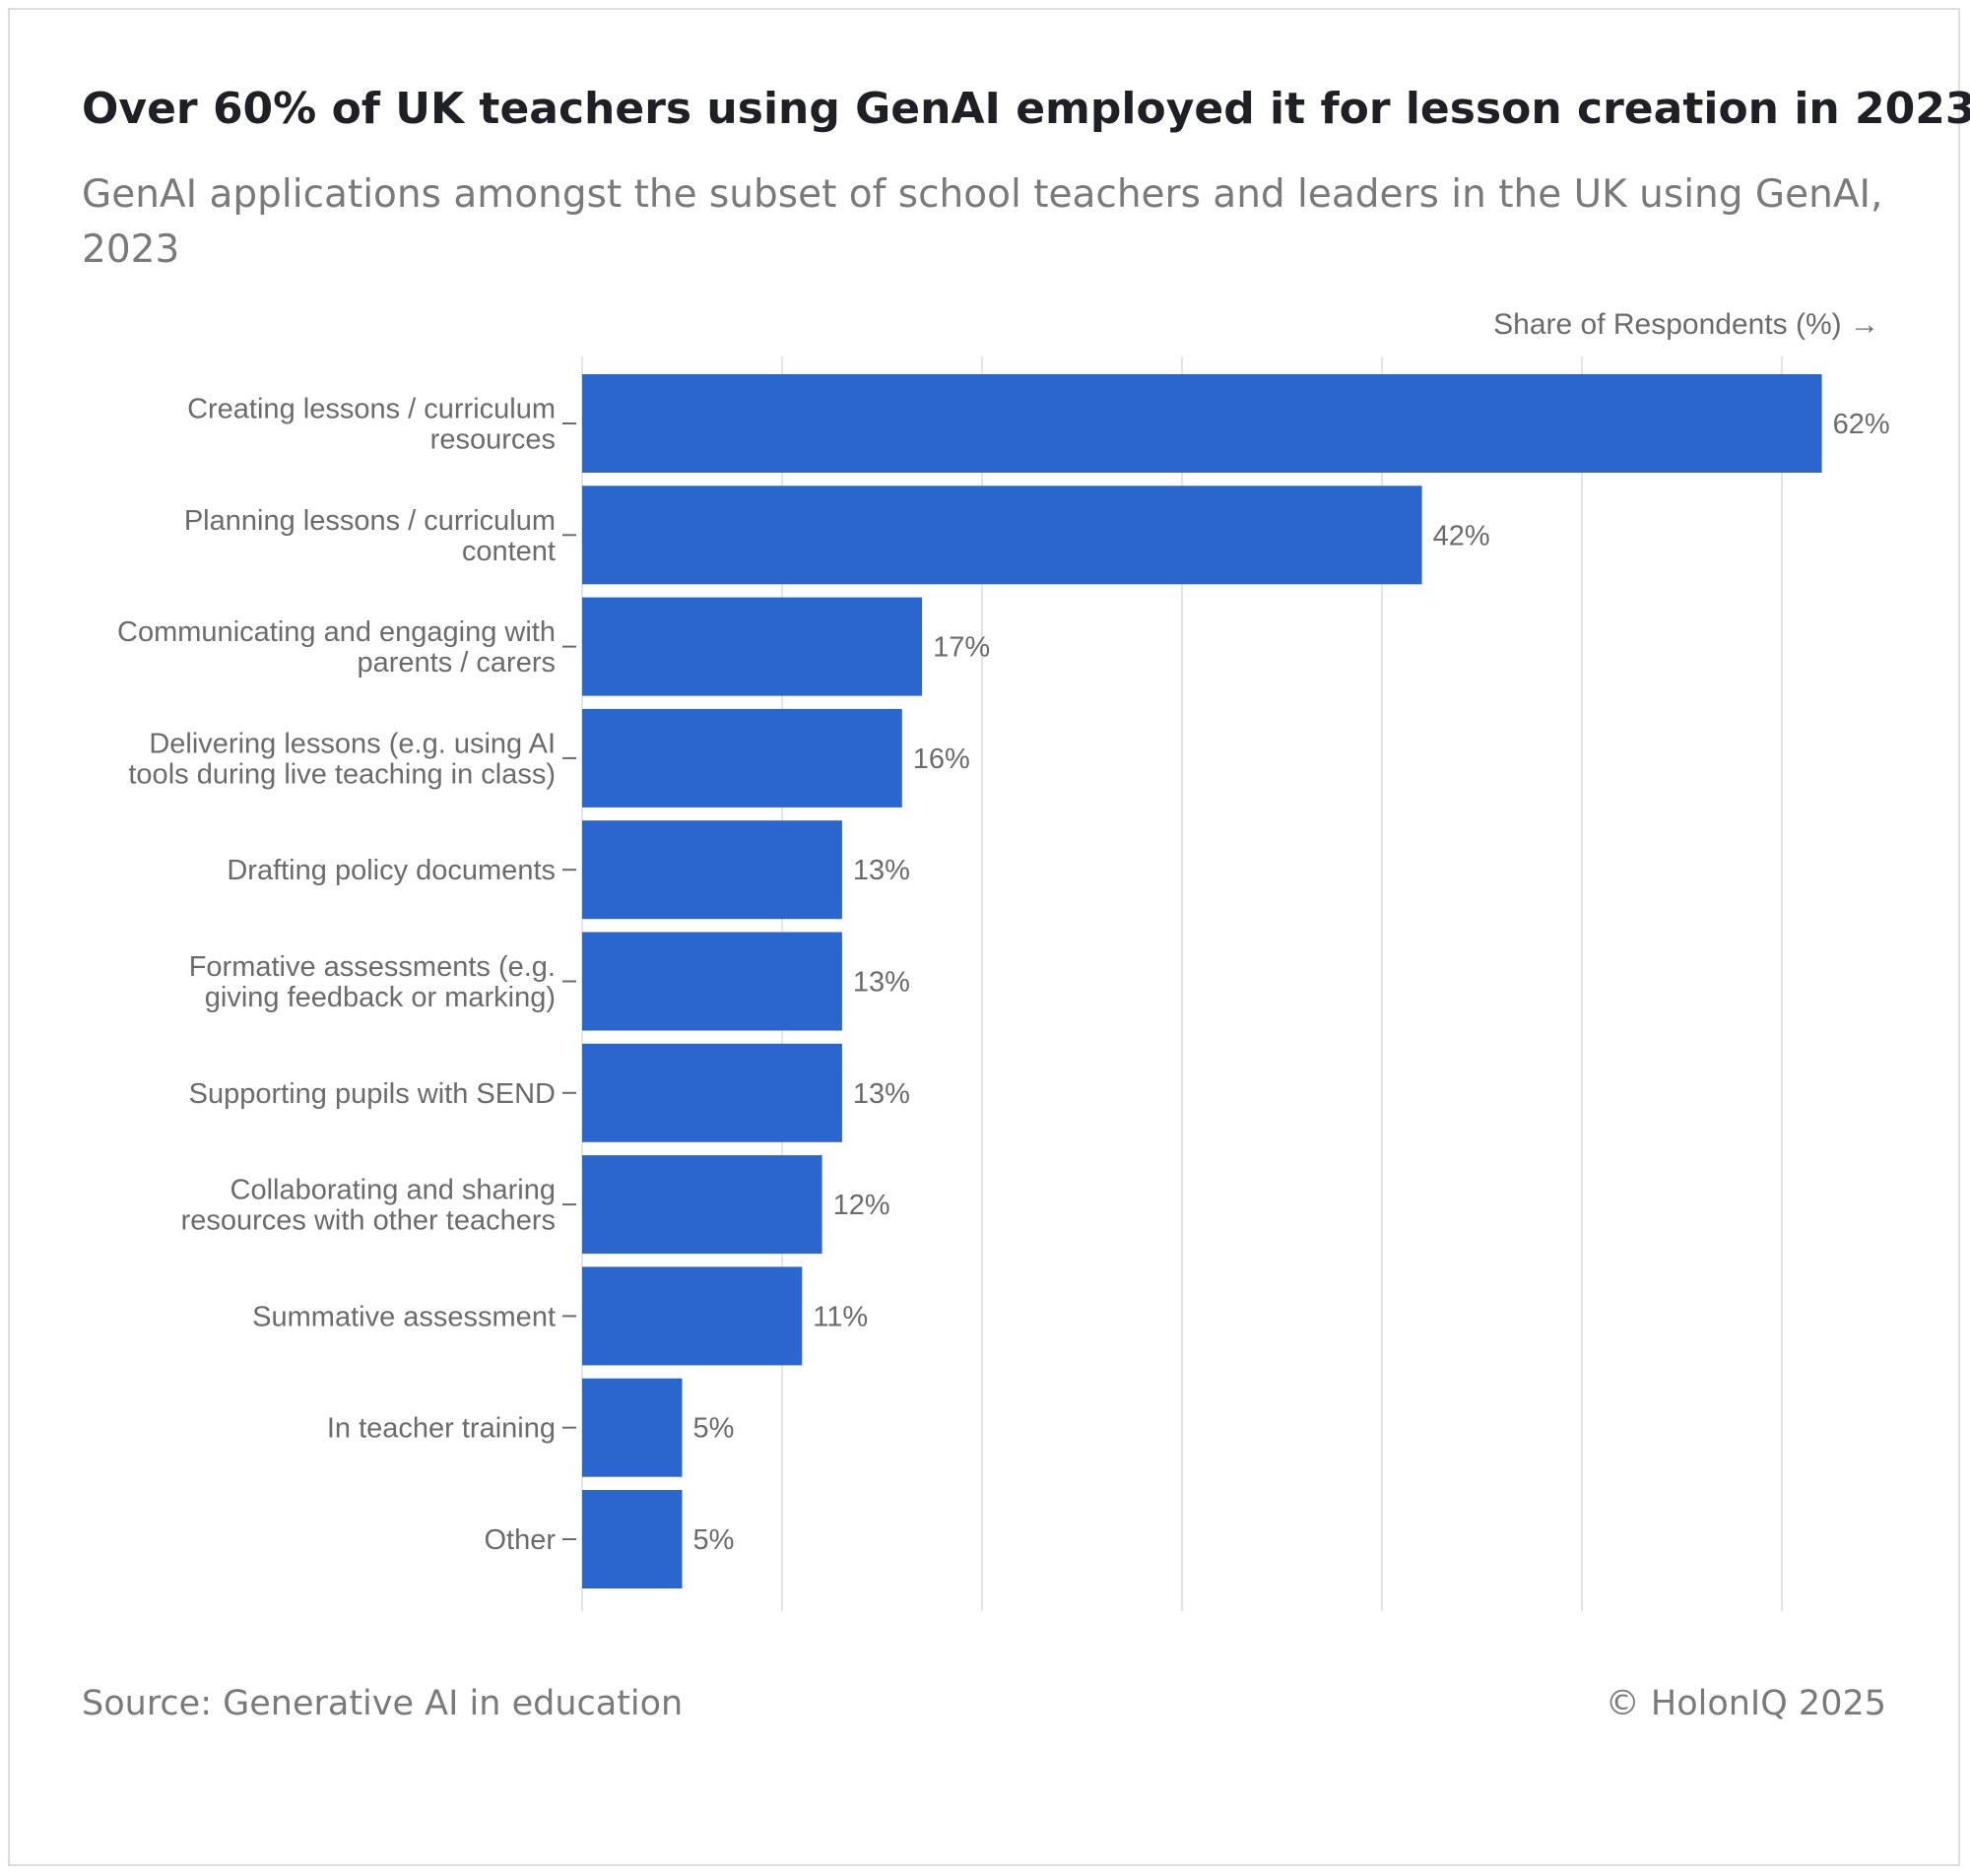  What do you see at coordinates (393, 1191) in the screenshot?
I see `category-label-line: Collaborating and sharing` at bounding box center [393, 1191].